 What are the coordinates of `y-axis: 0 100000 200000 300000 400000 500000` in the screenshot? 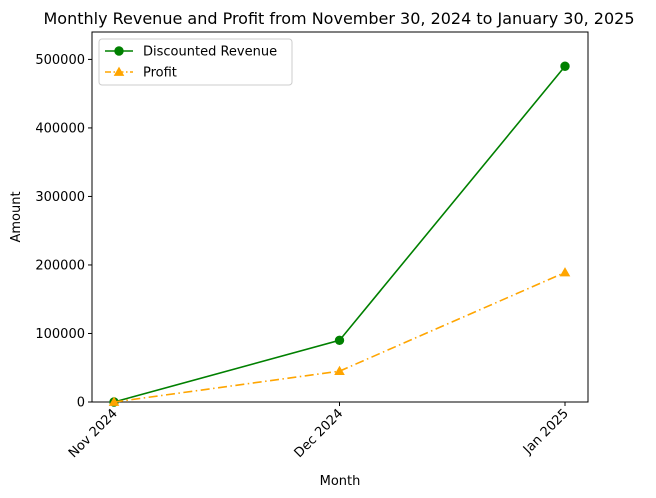 It's located at (63, 232).